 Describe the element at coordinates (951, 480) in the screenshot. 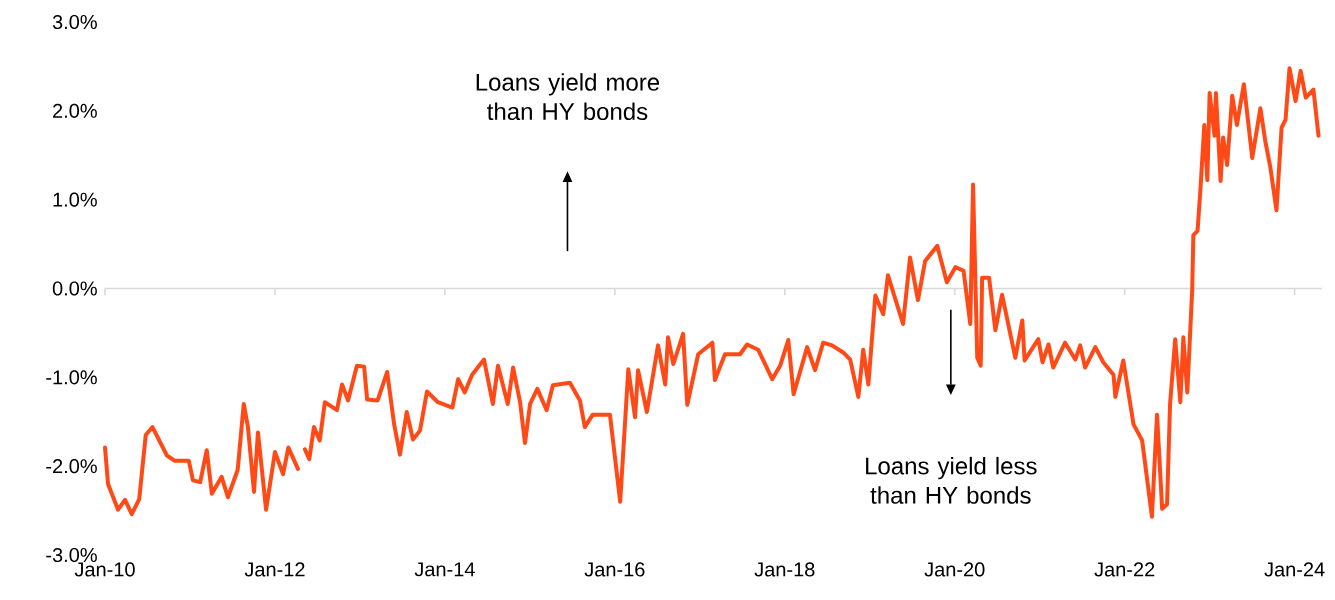

I see `annotation: Loans yield less than HY bonds` at that location.